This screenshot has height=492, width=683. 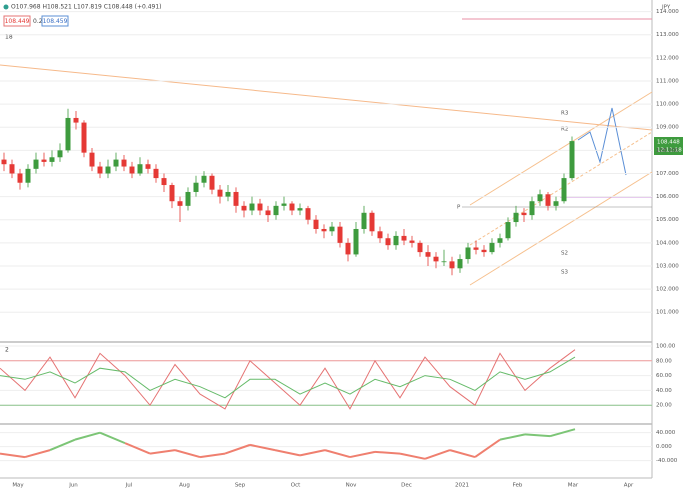 What do you see at coordinates (17, 21) in the screenshot?
I see `bid-box` at bounding box center [17, 21].